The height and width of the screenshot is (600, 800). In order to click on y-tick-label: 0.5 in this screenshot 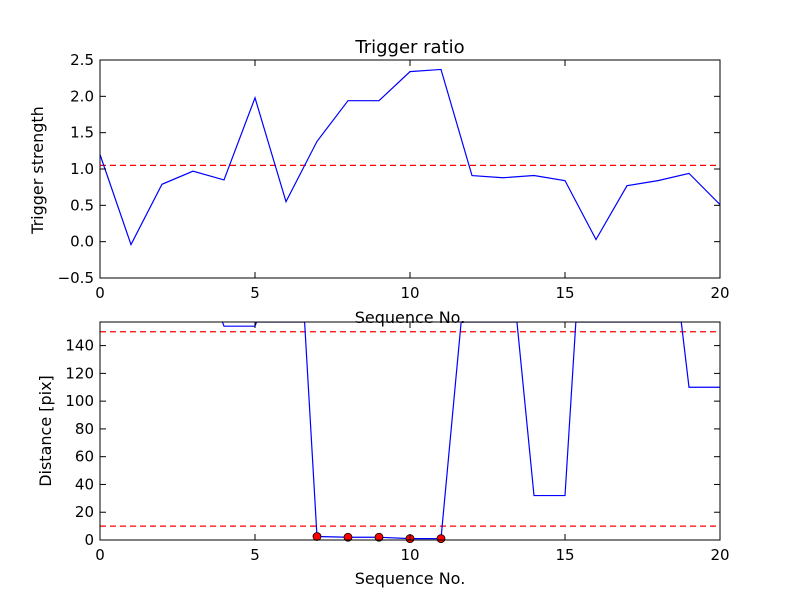, I will do `click(82, 205)`.